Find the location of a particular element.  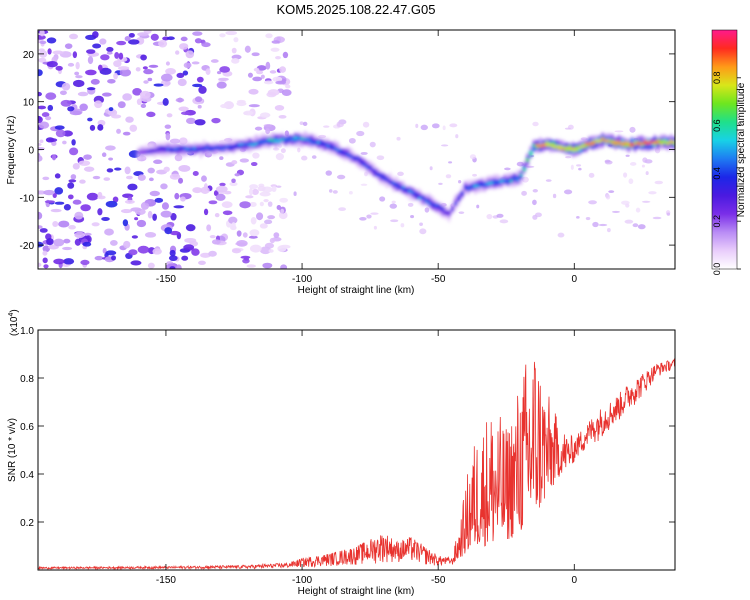

snr-y-multiplier-exponent: 4 is located at coordinates (11, 315).